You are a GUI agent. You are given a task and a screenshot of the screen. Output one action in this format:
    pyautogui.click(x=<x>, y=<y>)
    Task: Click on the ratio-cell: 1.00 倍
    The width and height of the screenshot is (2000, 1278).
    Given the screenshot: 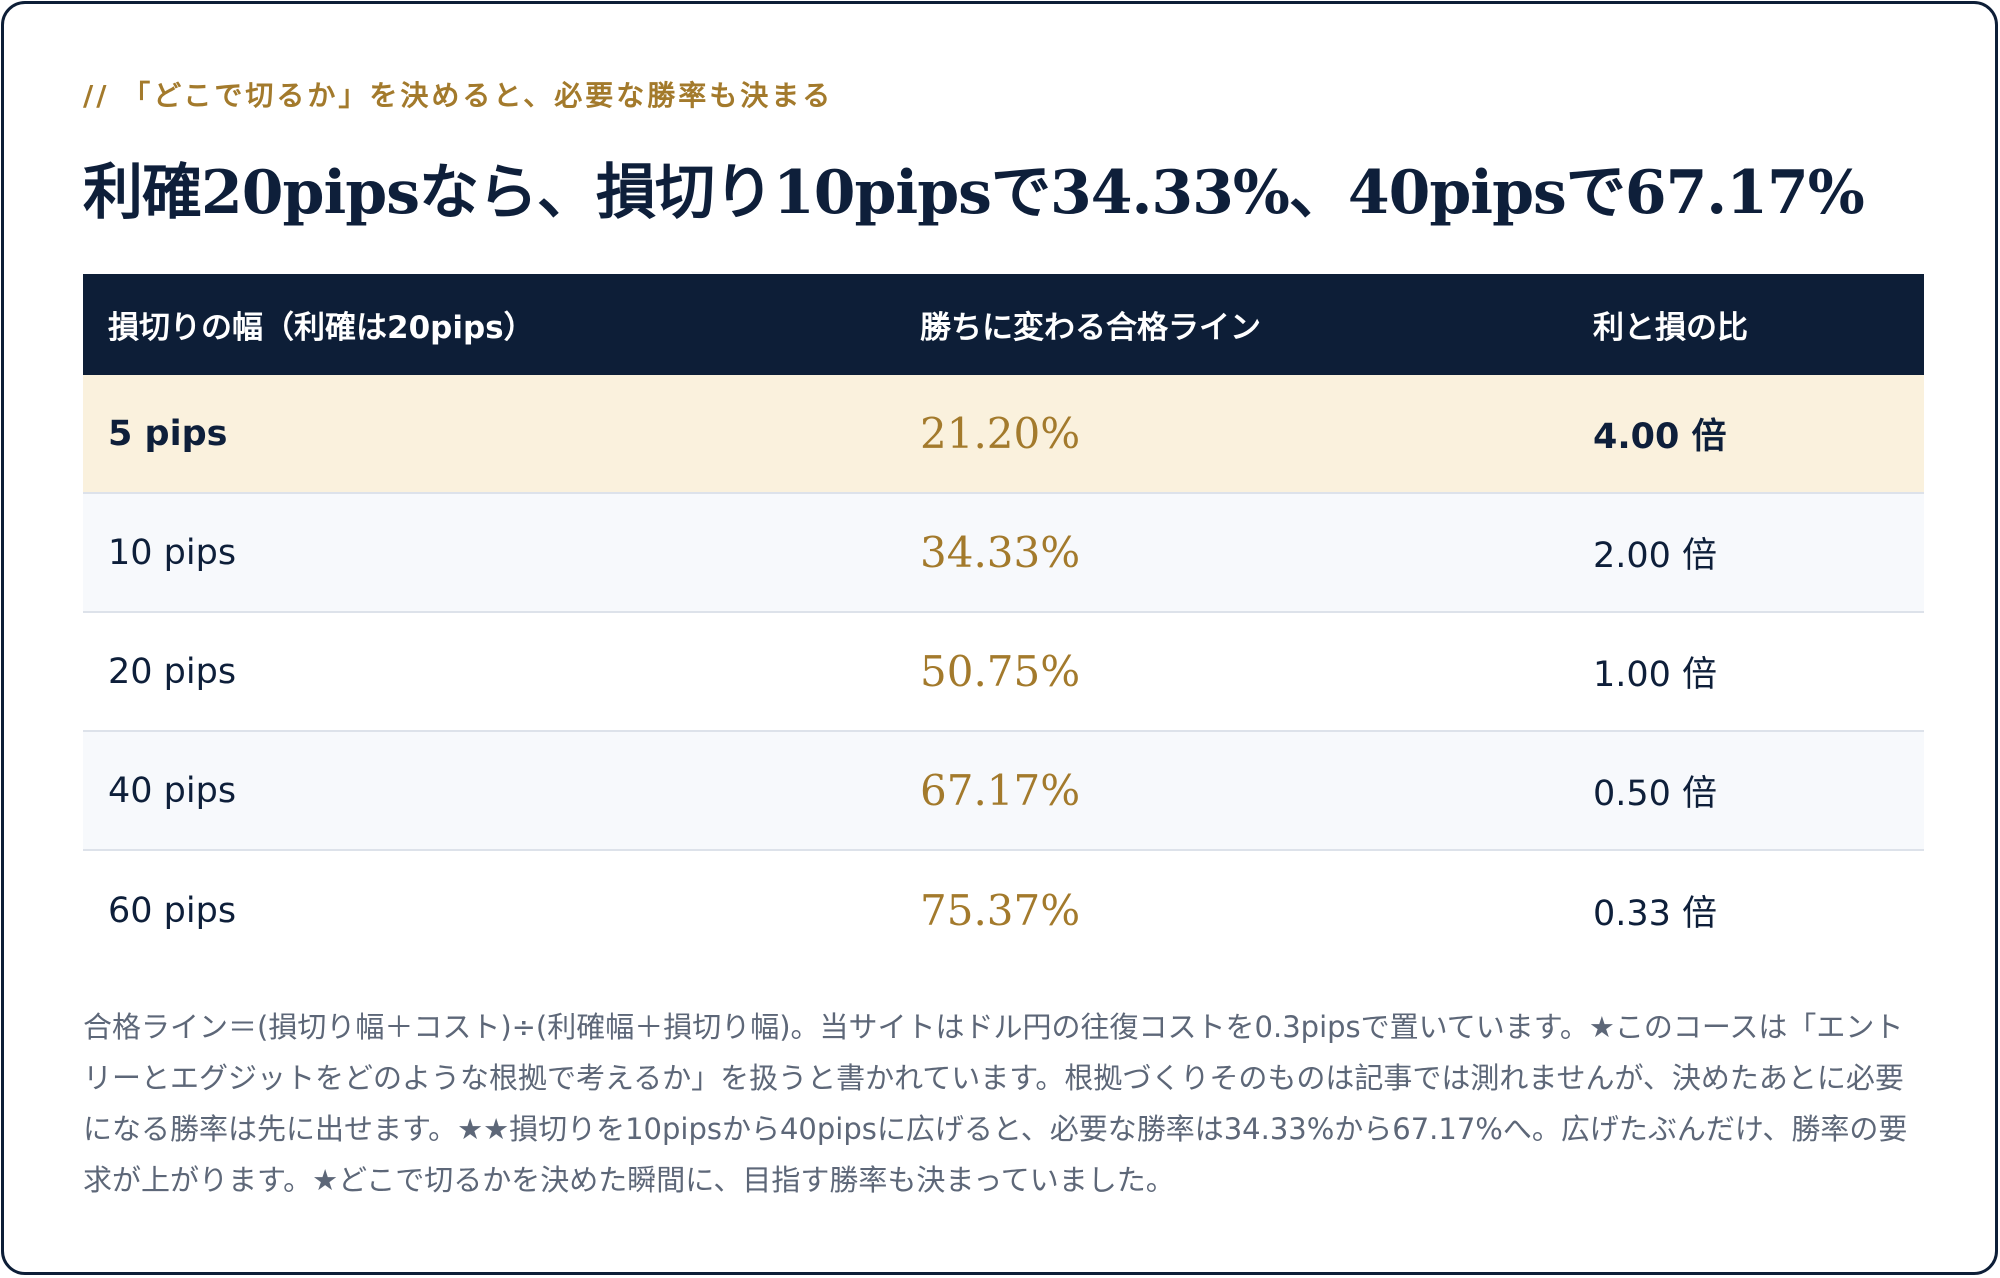 What is the action you would take?
    pyautogui.click(x=1655, y=675)
    